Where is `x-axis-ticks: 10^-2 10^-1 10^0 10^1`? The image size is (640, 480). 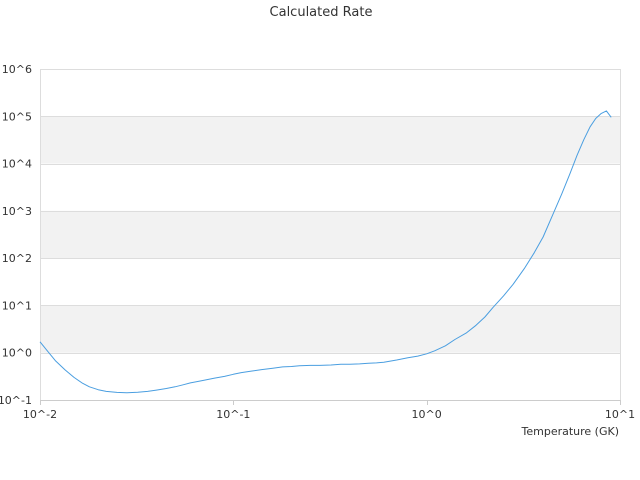 x-axis-ticks: 10^-2 10^-1 10^0 10^1 is located at coordinates (329, 410).